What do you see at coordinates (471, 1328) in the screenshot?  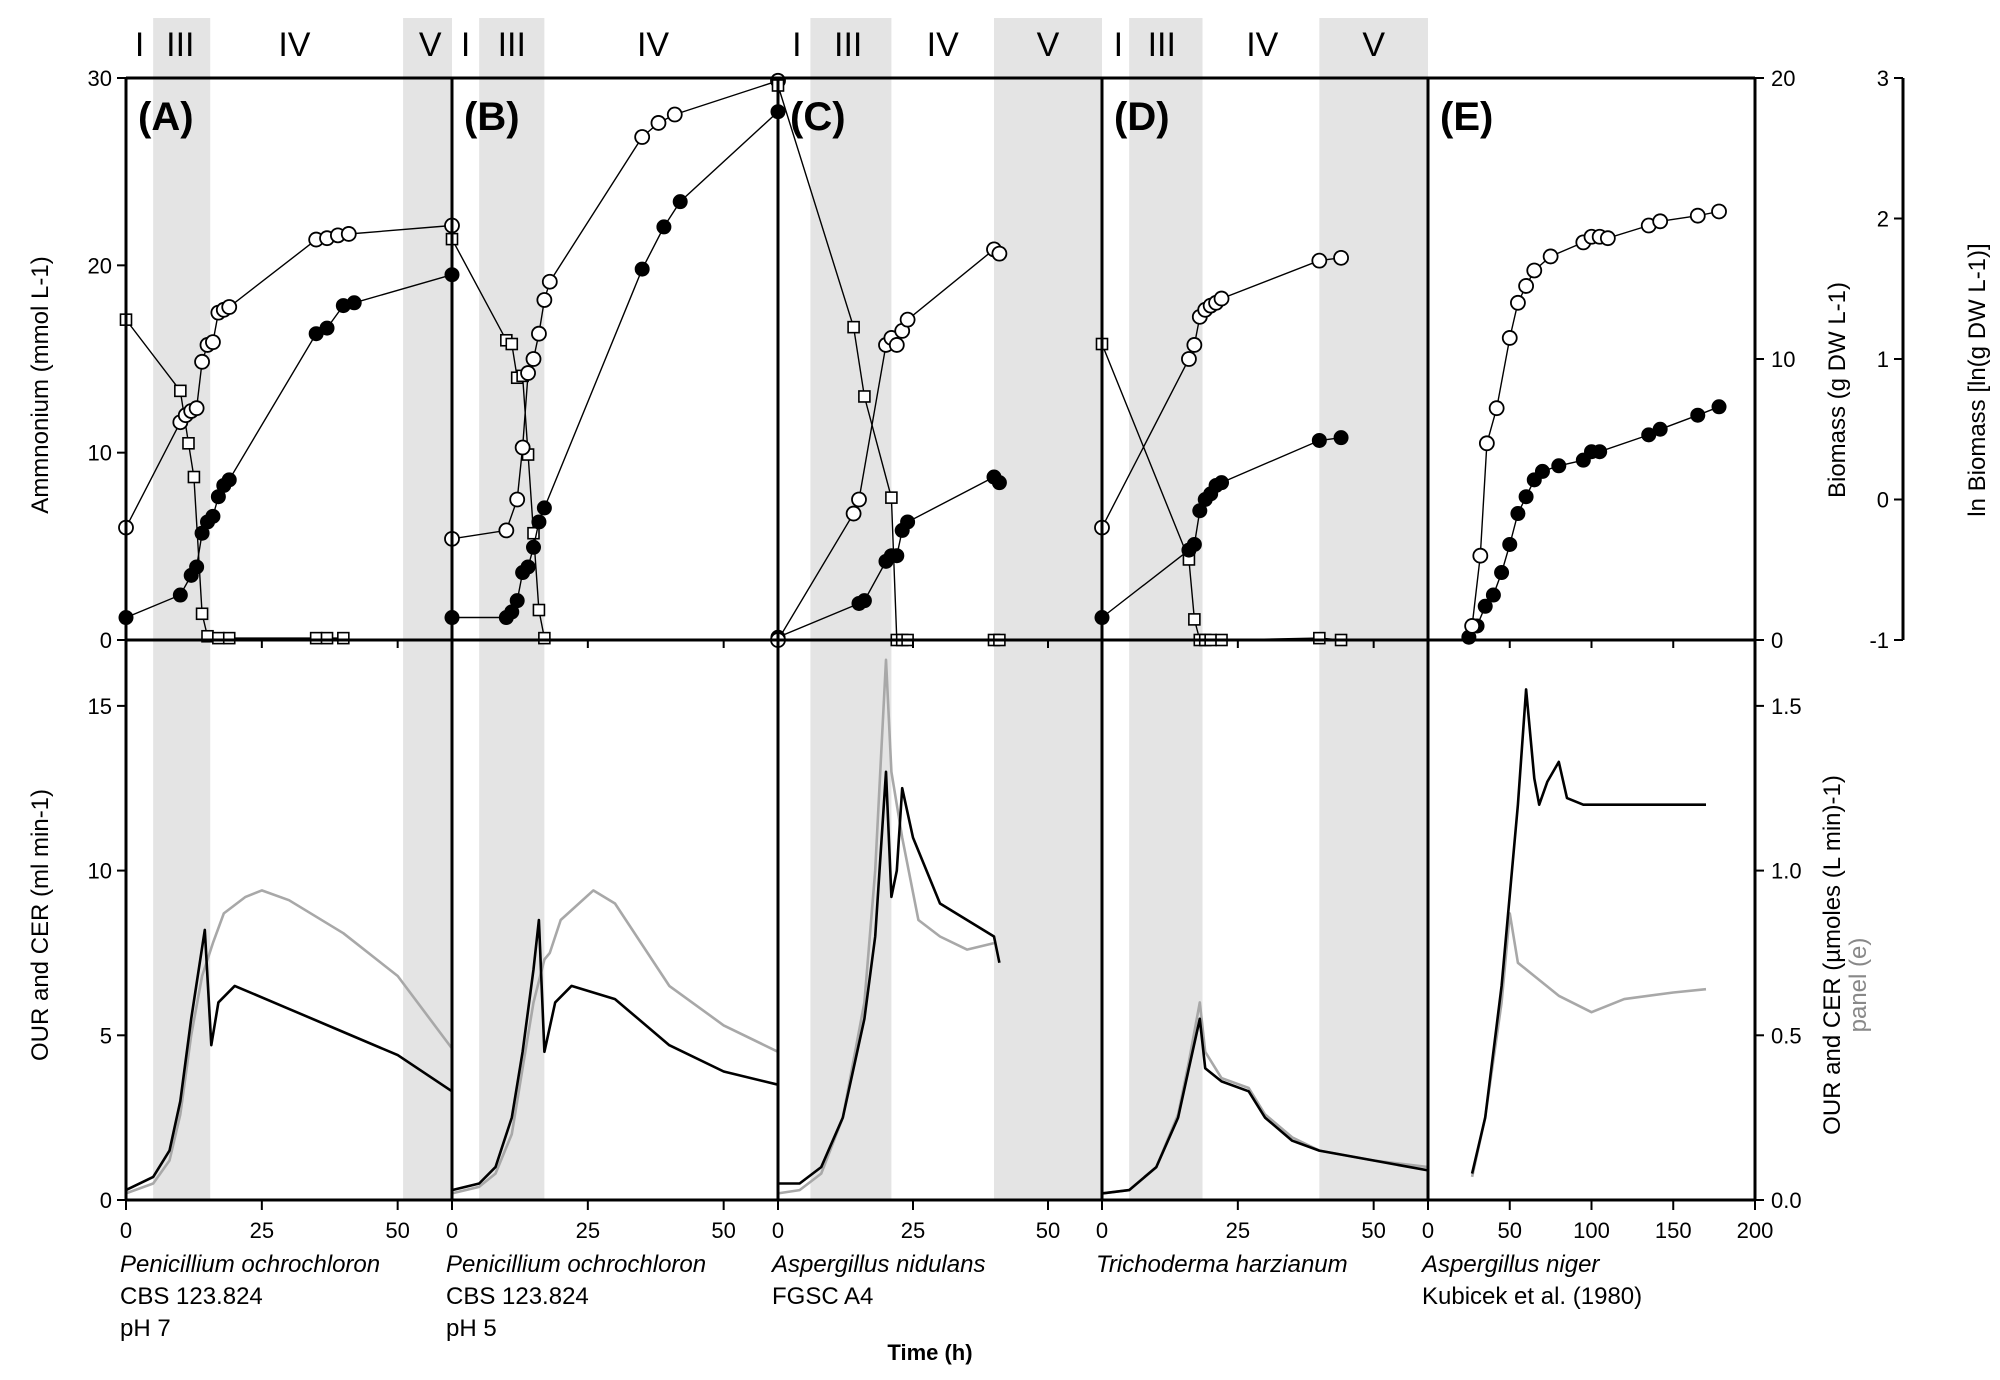 I see `condition-label: pH 5` at bounding box center [471, 1328].